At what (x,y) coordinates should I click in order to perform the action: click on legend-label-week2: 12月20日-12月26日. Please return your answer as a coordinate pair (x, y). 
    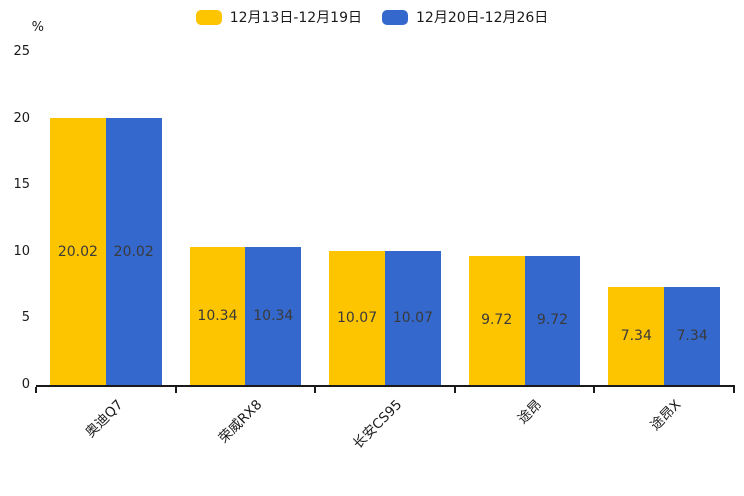
    Looking at the image, I should click on (482, 18).